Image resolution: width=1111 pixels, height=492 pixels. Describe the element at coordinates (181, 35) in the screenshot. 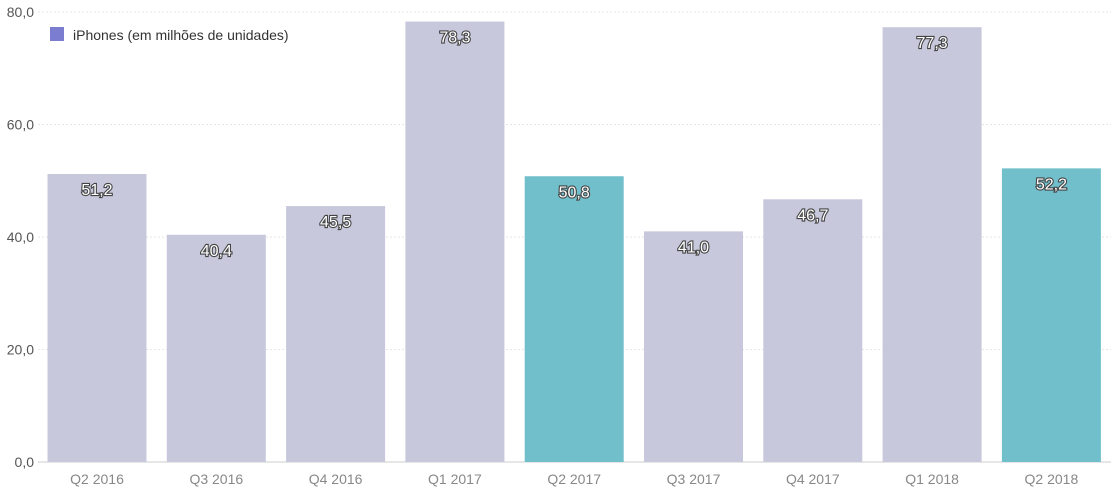

I see `legend-label: iPhones (em milhões de unidades)` at that location.